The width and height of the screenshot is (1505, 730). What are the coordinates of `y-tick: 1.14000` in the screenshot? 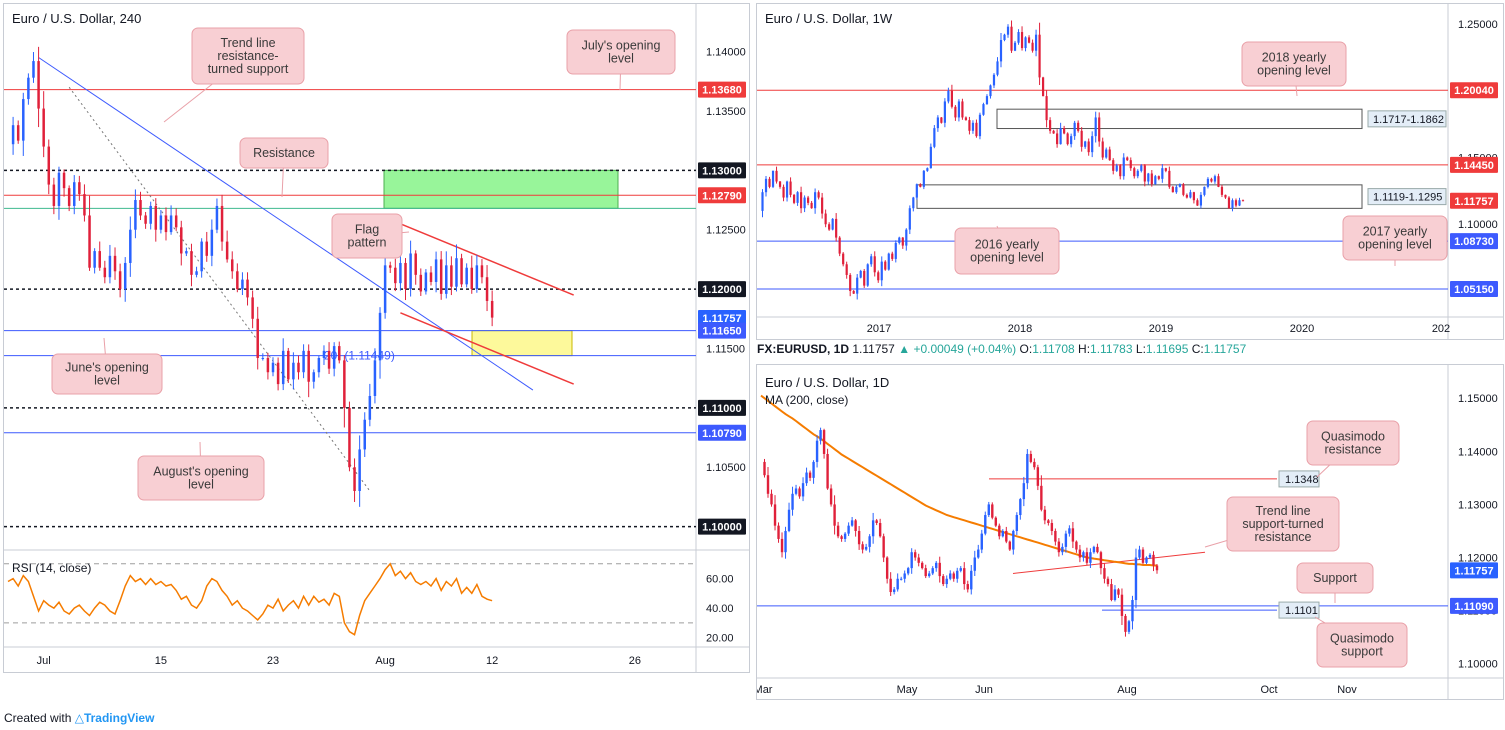 It's located at (1478, 452).